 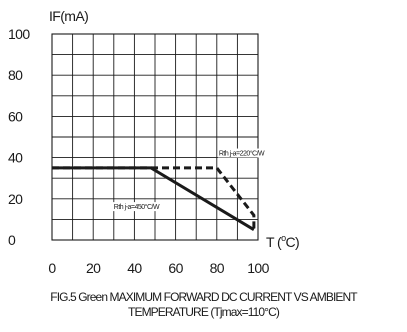 I want to click on series-annotation-label: Rth j-a=450°C/W, so click(x=137, y=207).